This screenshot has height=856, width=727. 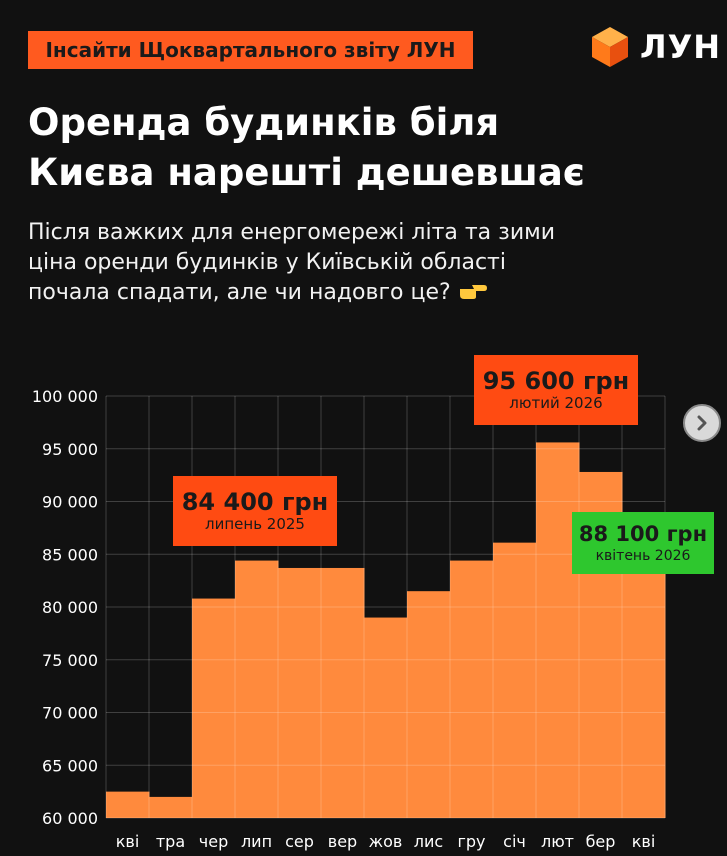 I want to click on callout-label: липень 2025, so click(x=255, y=524).